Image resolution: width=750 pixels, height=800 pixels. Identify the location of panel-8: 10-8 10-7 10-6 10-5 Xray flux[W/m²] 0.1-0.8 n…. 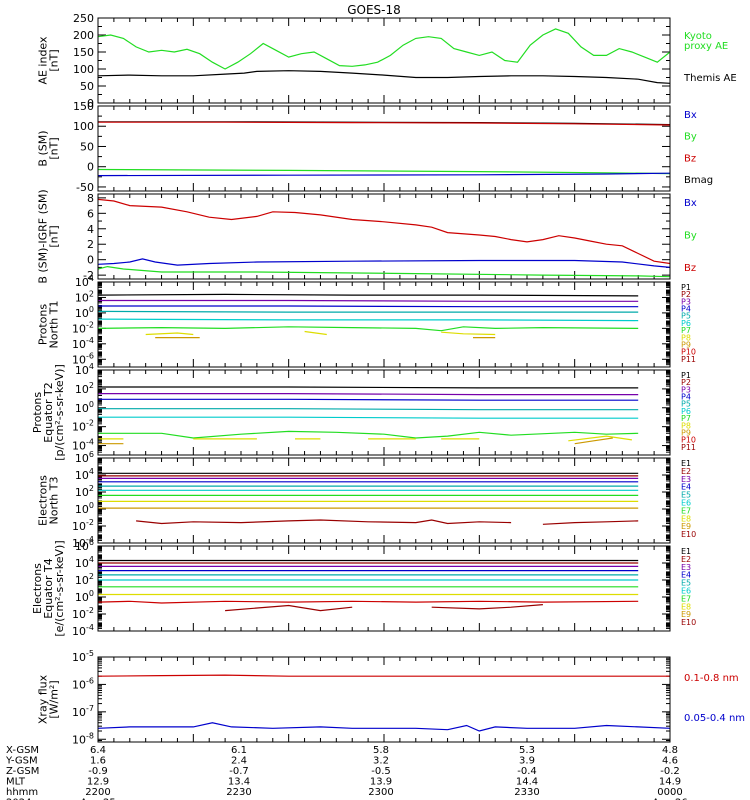
(391, 697).